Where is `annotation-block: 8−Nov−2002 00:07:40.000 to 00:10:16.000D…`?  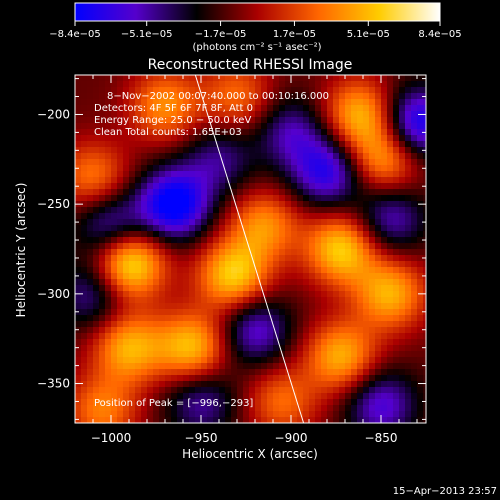
annotation-block: 8−Nov−2002 00:07:40.000 to 00:10:16.000D… is located at coordinates (211, 114).